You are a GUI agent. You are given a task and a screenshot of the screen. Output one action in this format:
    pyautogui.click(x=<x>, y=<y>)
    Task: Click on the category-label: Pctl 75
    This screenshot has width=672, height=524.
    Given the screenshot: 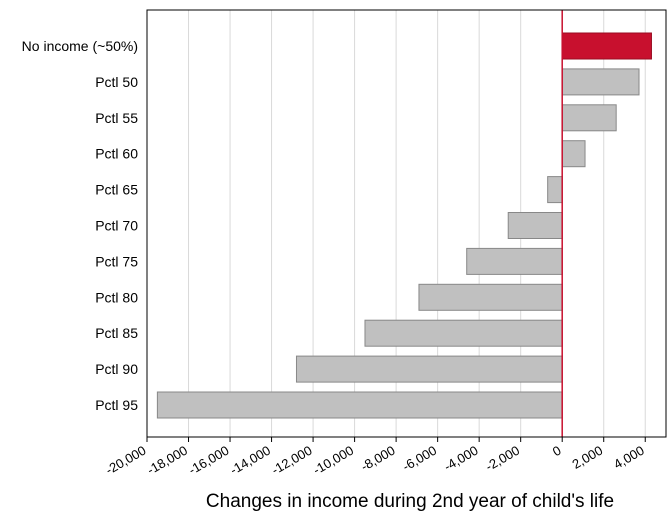 What is the action you would take?
    pyautogui.click(x=116, y=261)
    